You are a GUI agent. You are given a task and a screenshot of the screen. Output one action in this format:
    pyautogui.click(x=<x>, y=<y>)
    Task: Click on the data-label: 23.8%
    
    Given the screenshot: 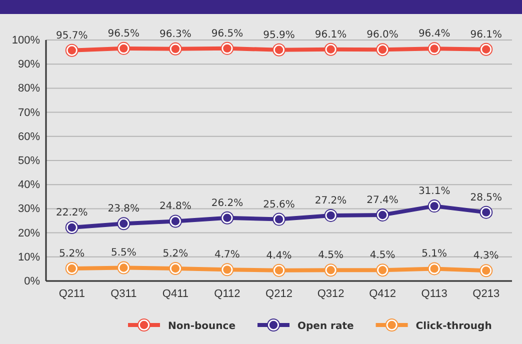 What is the action you would take?
    pyautogui.click(x=124, y=209)
    